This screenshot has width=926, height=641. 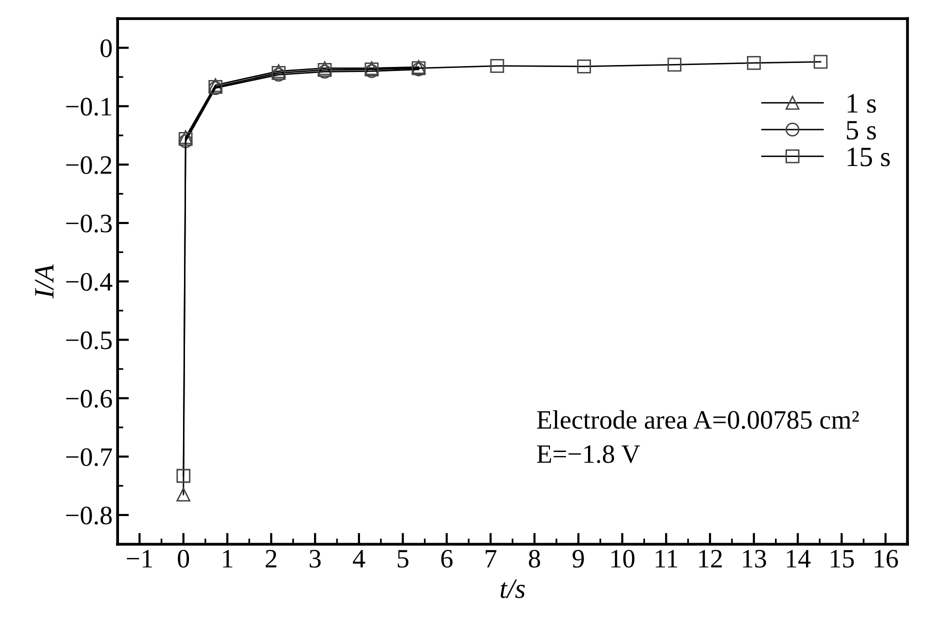 What do you see at coordinates (403, 559) in the screenshot?
I see `x-tick-label: 5` at bounding box center [403, 559].